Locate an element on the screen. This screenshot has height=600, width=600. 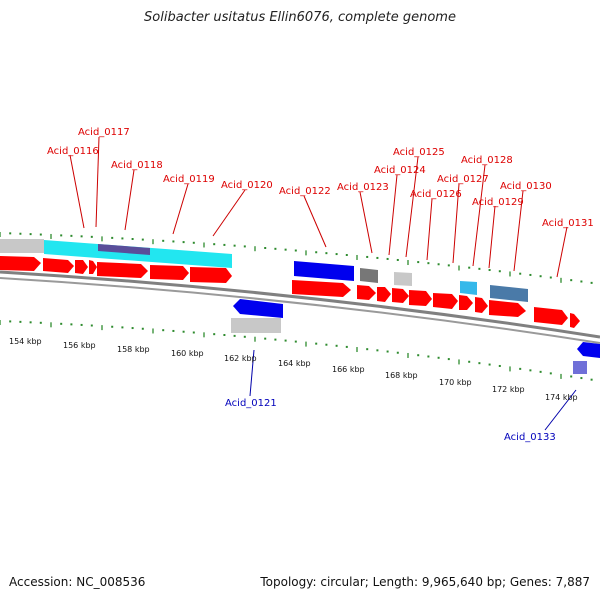
gene-label: Acid_0130 is located at coordinates (526, 186).